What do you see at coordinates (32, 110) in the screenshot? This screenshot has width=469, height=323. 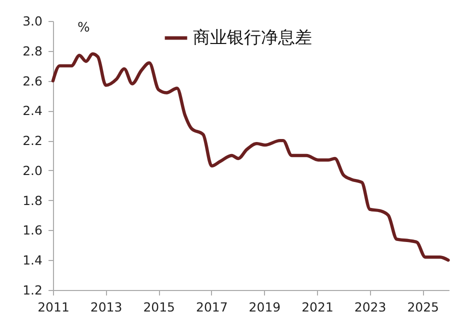 I see `y-tick-label: 2.4` at bounding box center [32, 110].